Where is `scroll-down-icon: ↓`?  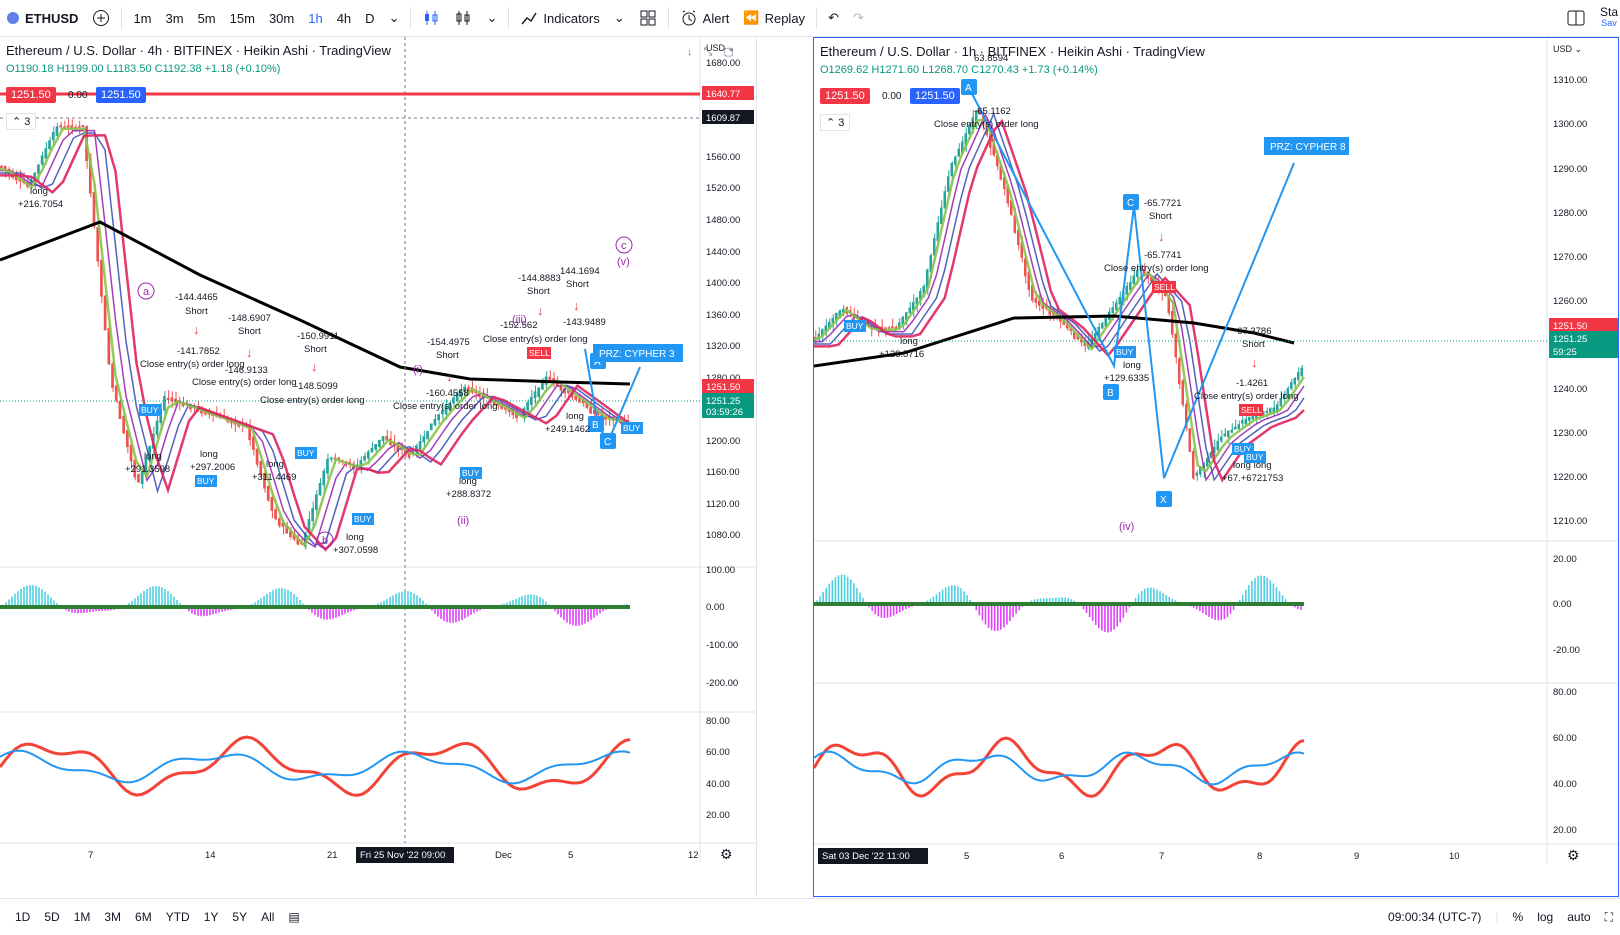
scroll-down-icon: ↓ is located at coordinates (690, 52).